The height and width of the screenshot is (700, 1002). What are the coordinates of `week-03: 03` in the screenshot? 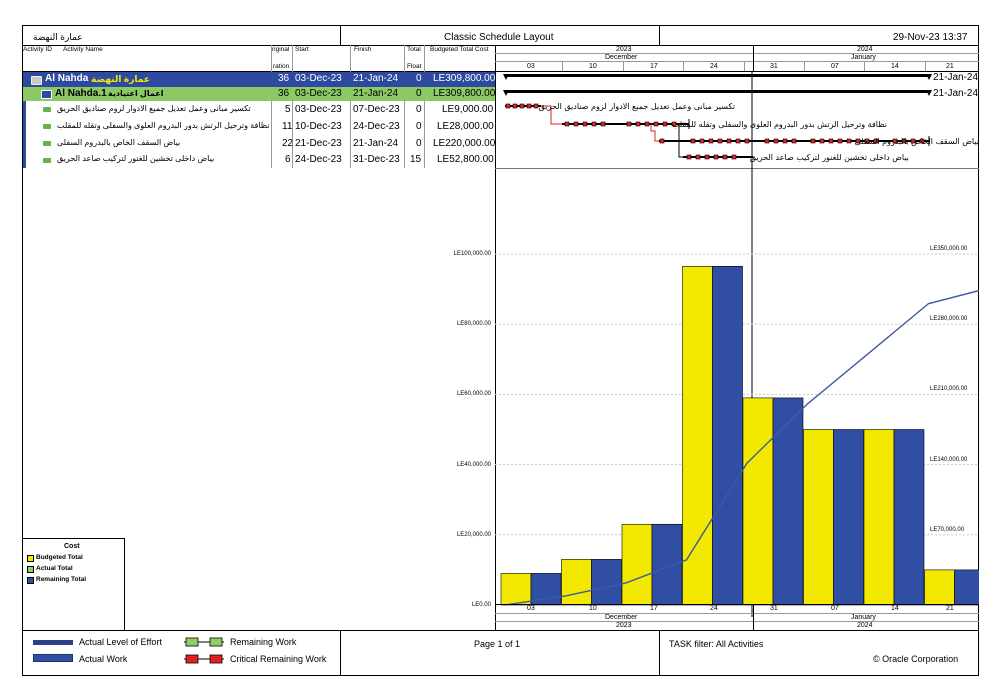 It's located at (531, 66).